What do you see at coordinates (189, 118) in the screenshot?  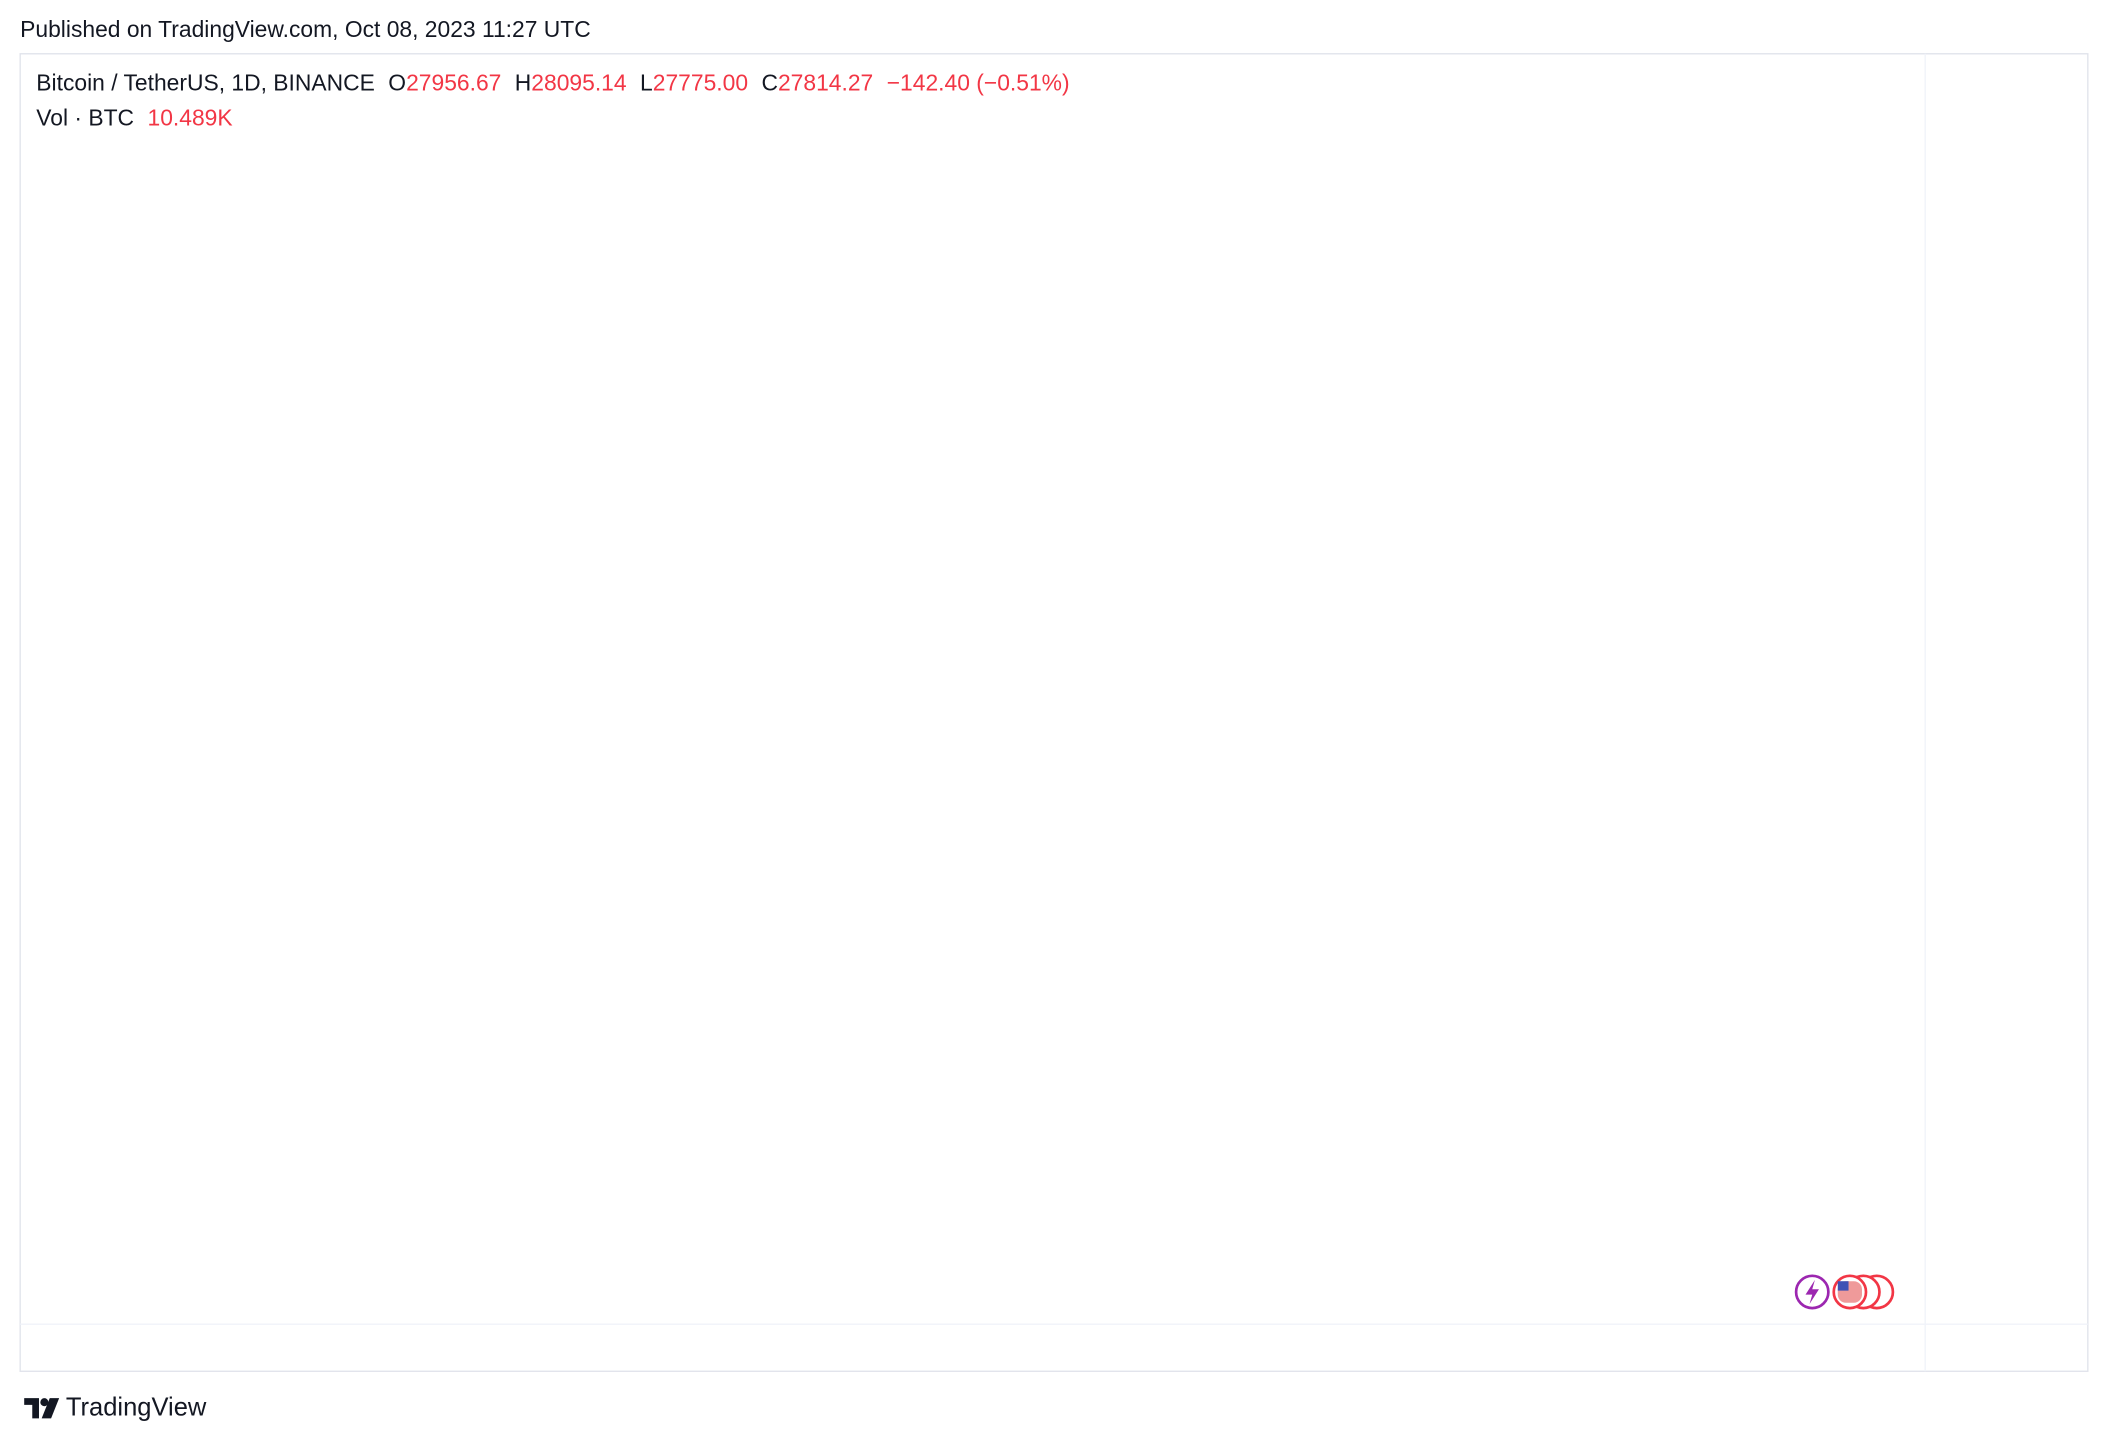 I see `volume-legend-value: 10.489K` at bounding box center [189, 118].